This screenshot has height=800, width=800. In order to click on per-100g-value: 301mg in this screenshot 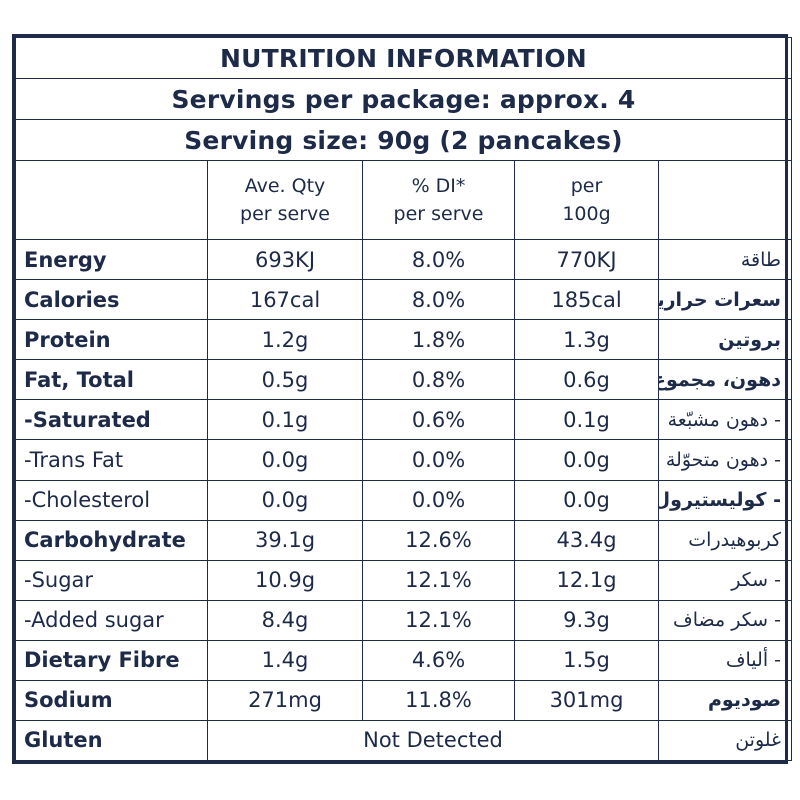, I will do `click(586, 700)`.